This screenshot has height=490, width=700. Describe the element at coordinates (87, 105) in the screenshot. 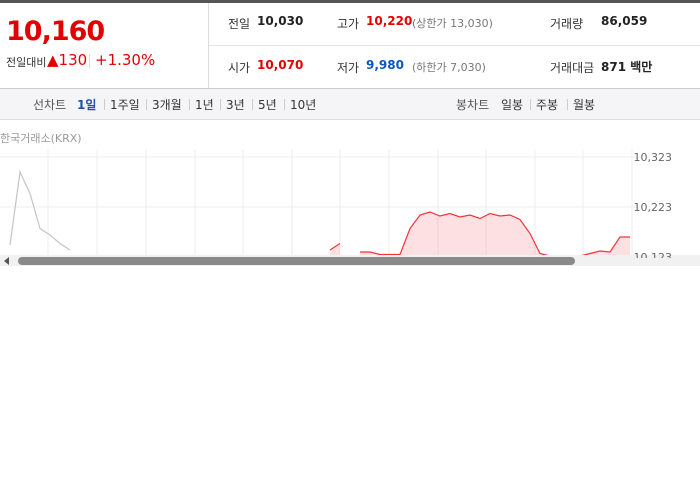

I see `period-tab: 1일` at that location.